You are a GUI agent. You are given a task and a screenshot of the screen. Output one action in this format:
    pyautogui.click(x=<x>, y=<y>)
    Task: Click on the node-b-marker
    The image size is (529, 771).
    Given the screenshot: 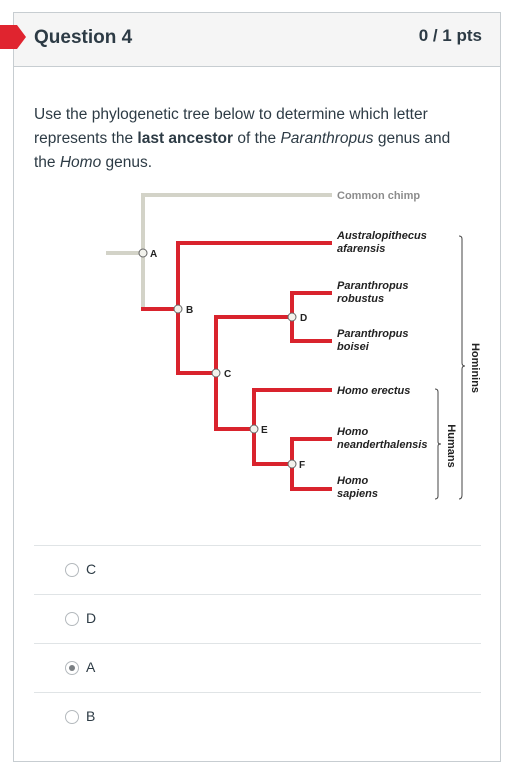 What is the action you would take?
    pyautogui.click(x=178, y=309)
    